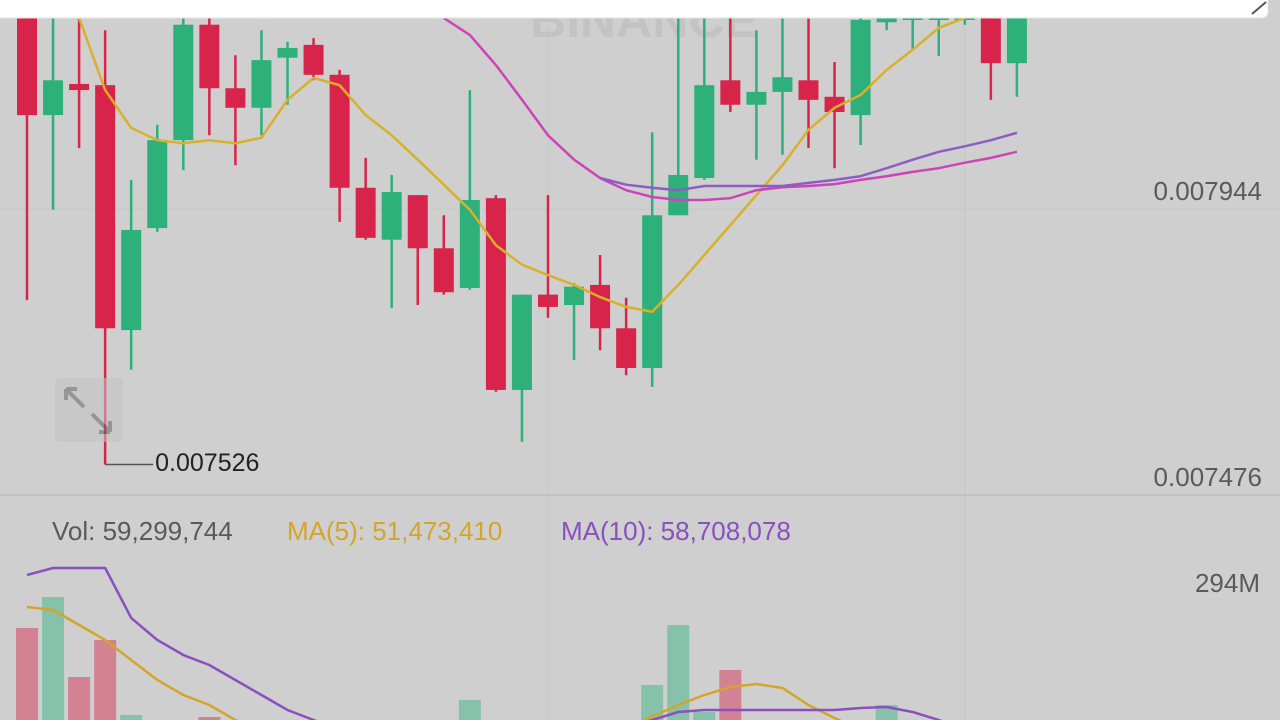 The height and width of the screenshot is (720, 1280). What do you see at coordinates (394, 531) in the screenshot?
I see `volume-legend-item: MA(5): 51,473,410` at bounding box center [394, 531].